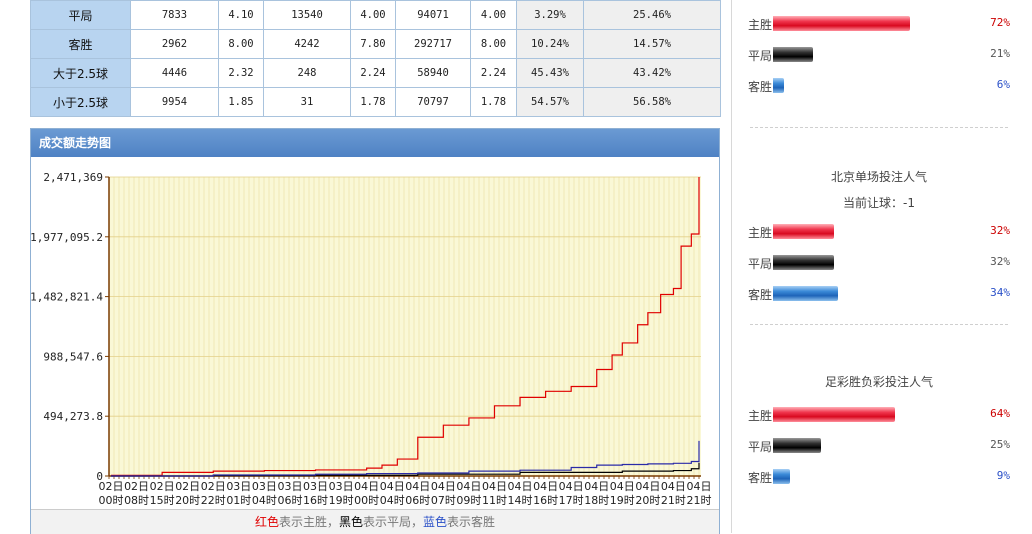 Image resolution: width=1032 pixels, height=534 pixels. Describe the element at coordinates (67, 297) in the screenshot. I see `y-tick-label: 1,482,821.4` at that location.